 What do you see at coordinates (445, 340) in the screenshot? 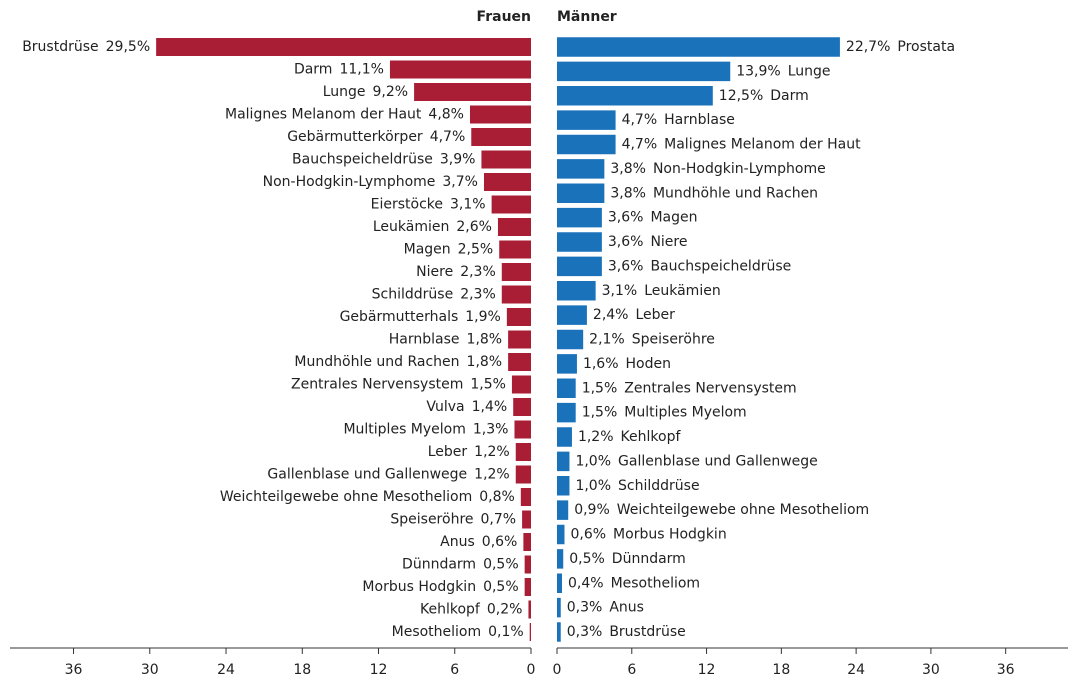
I see `bar-label: Harnblase 1,8%` at bounding box center [445, 340].